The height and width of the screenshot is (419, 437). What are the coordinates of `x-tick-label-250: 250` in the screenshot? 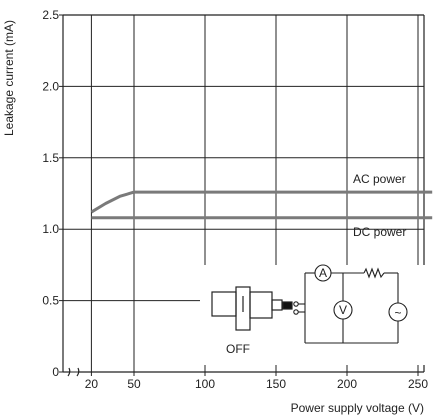 It's located at (418, 384).